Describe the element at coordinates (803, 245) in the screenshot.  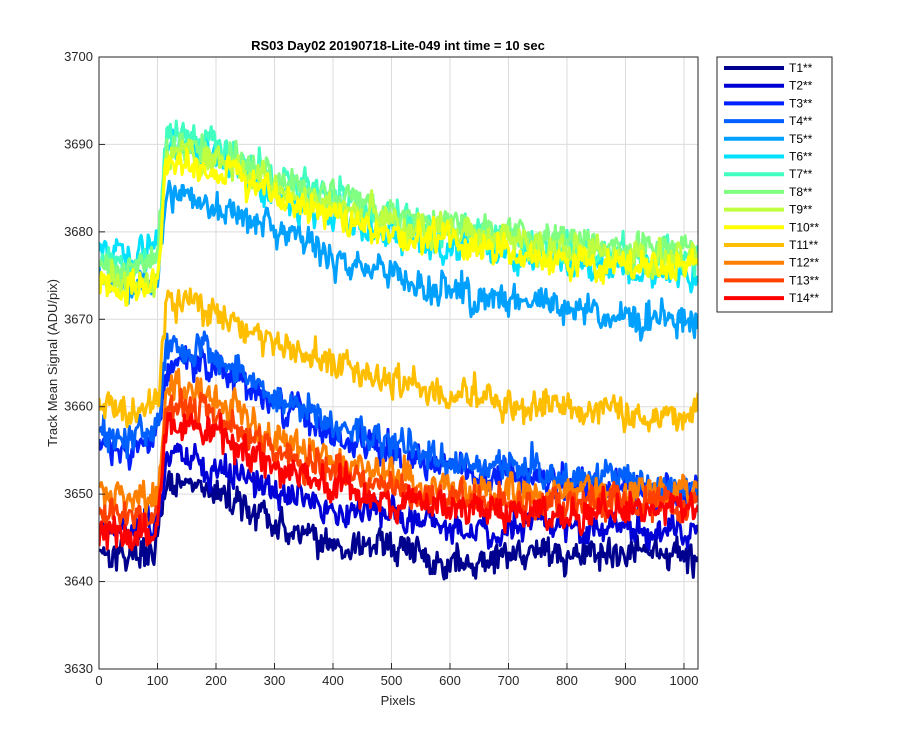
I see `legend-label: T11**` at that location.